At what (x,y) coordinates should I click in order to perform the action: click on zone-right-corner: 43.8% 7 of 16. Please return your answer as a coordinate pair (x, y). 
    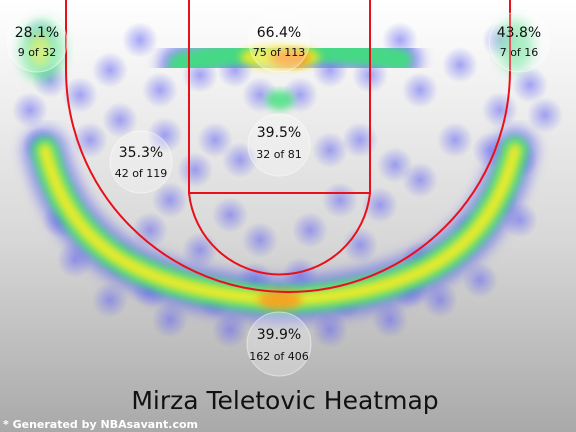
    Looking at the image, I should click on (519, 42).